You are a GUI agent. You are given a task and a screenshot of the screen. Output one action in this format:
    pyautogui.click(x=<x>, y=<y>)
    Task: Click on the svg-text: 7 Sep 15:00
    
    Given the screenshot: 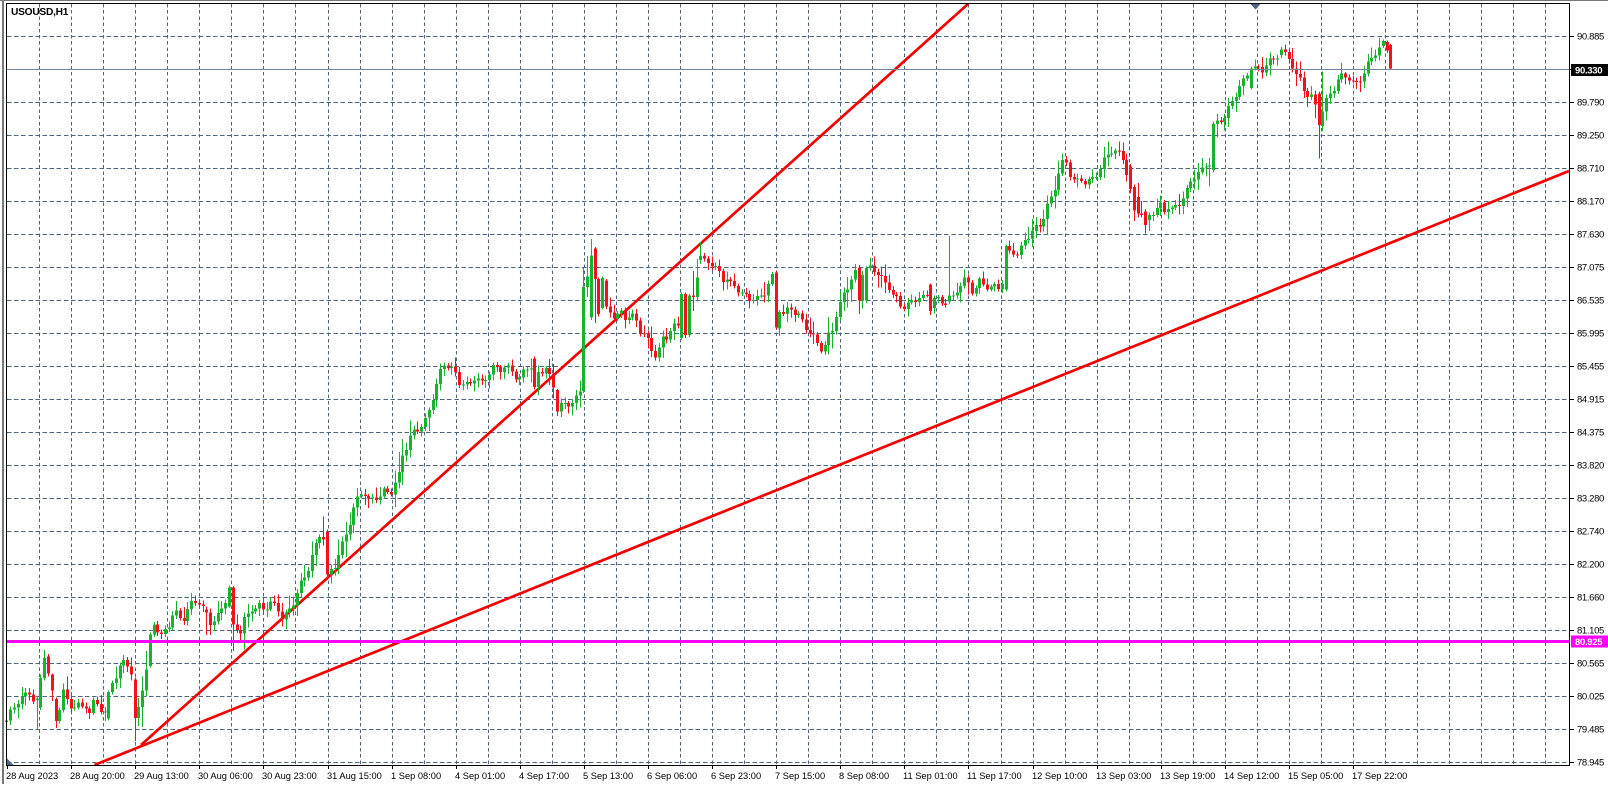 What is the action you would take?
    pyautogui.click(x=800, y=776)
    